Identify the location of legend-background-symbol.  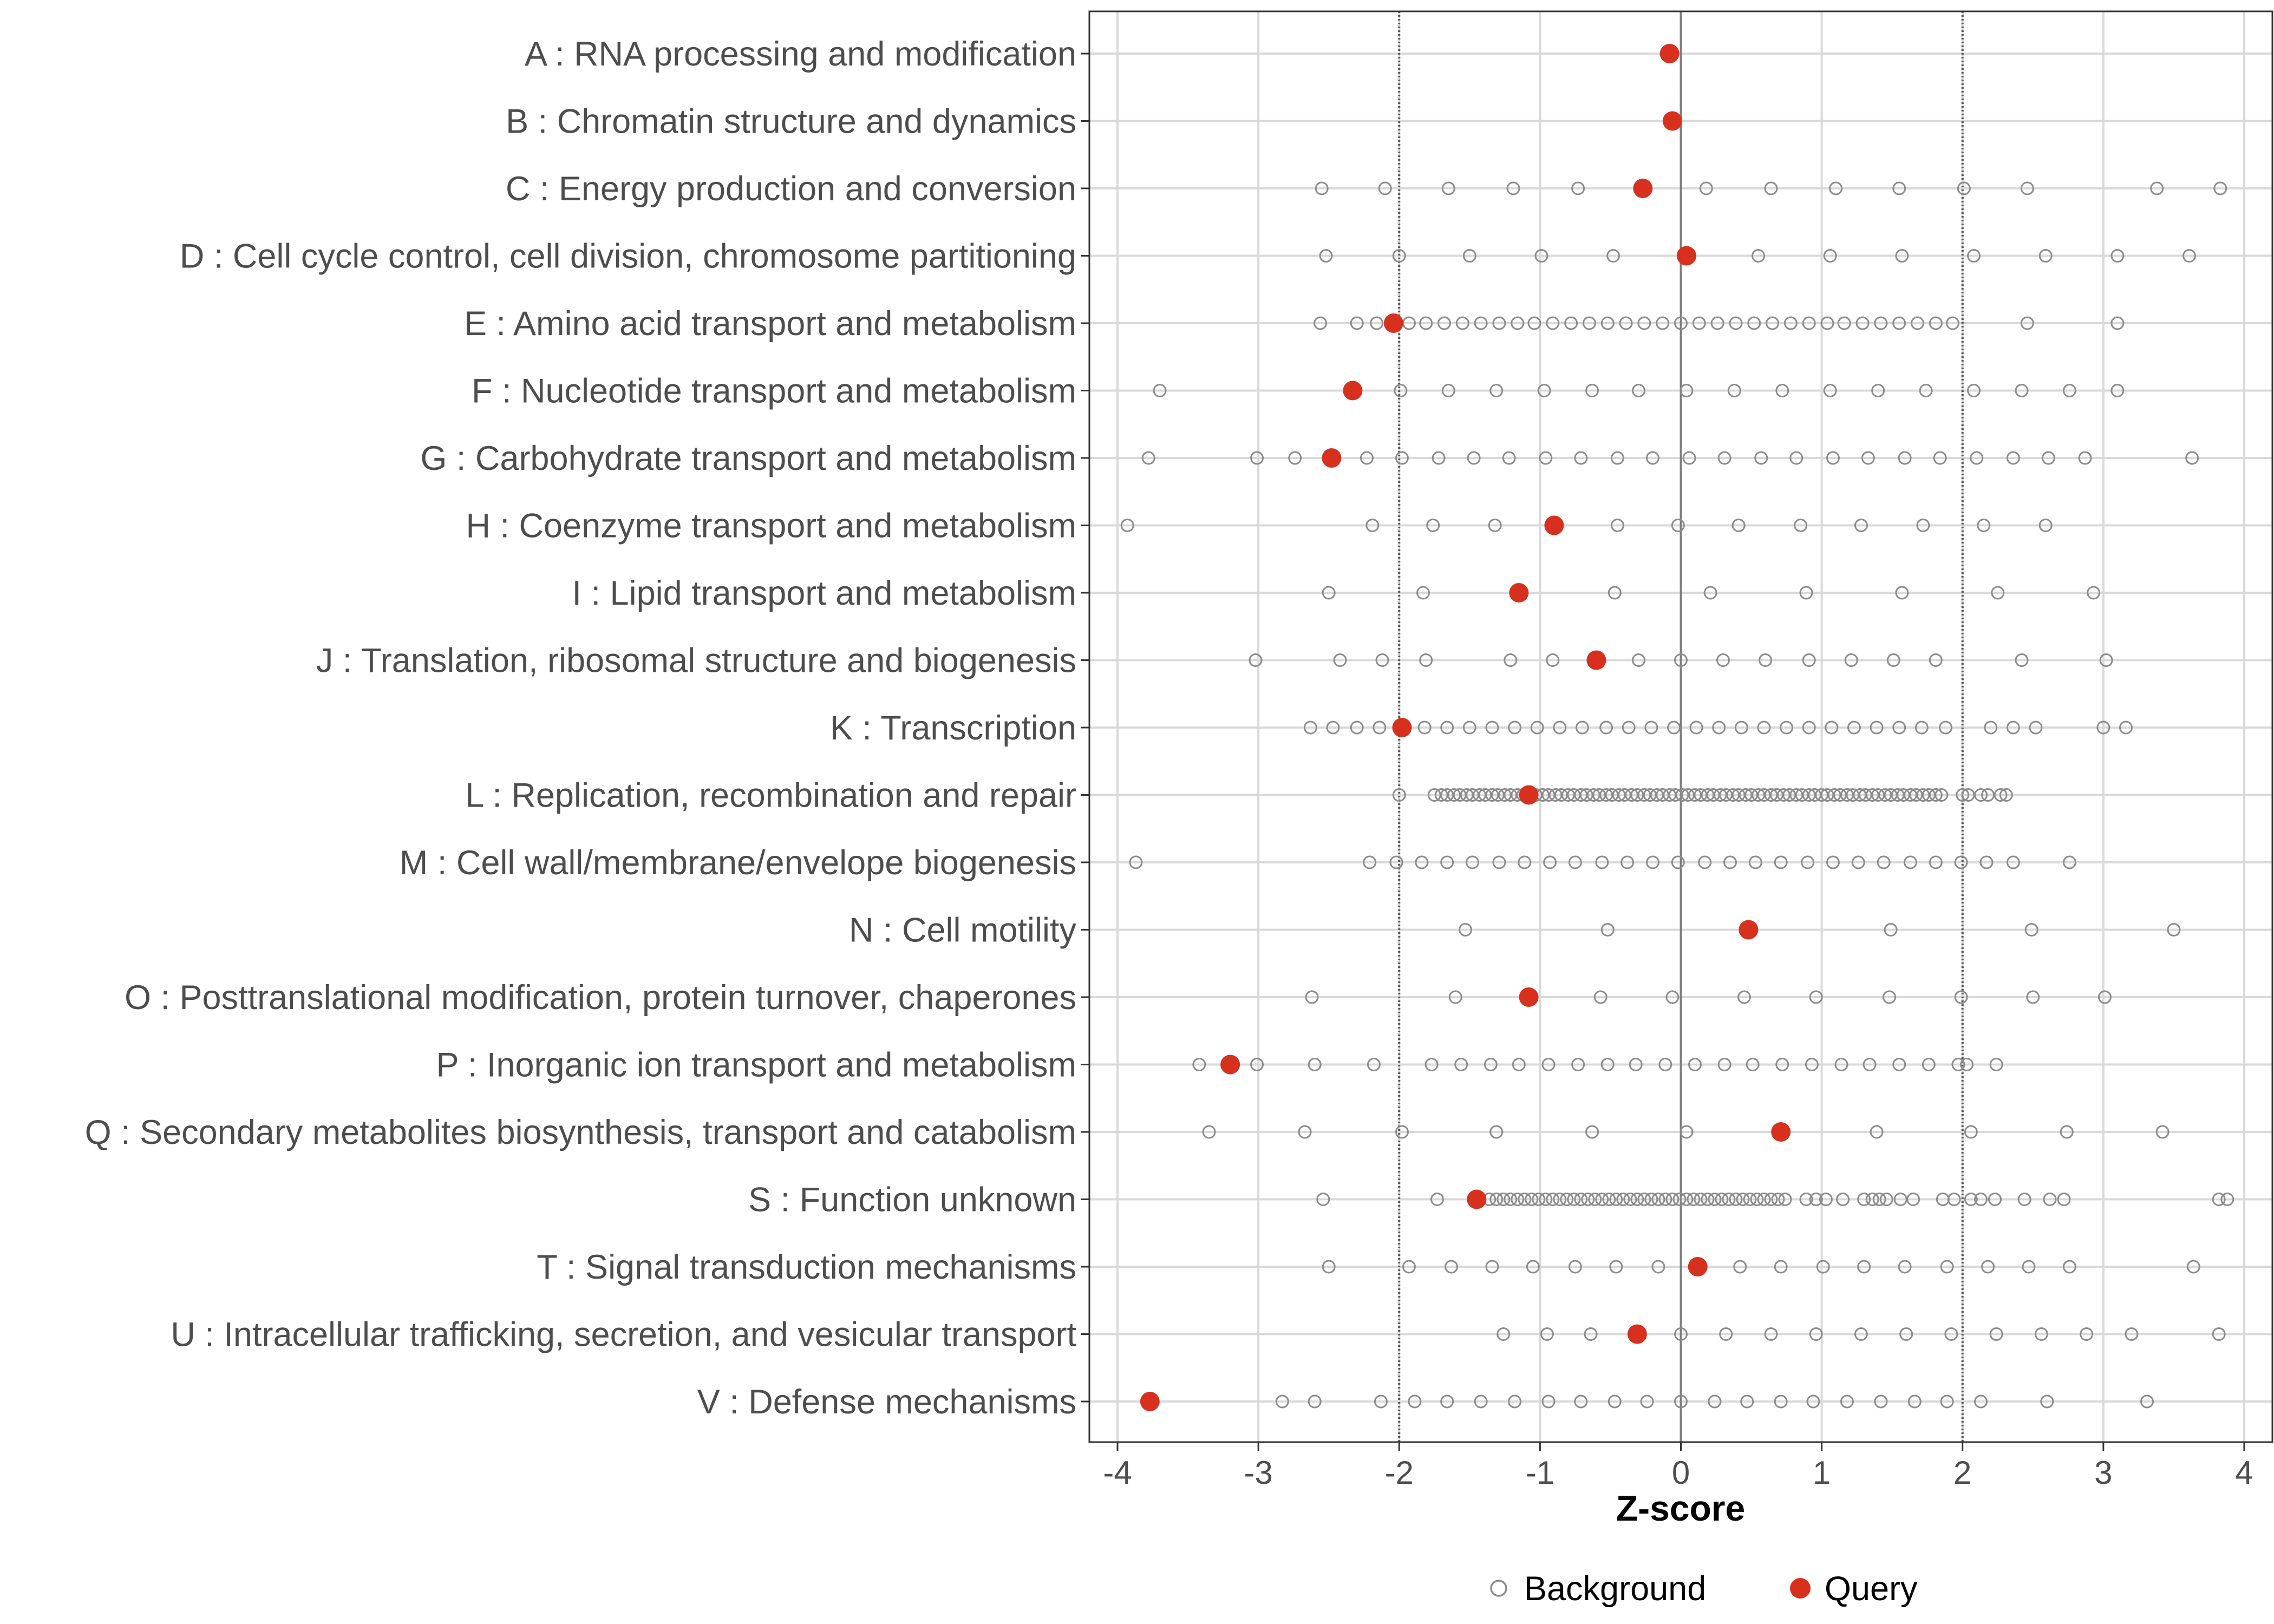
(1499, 1588).